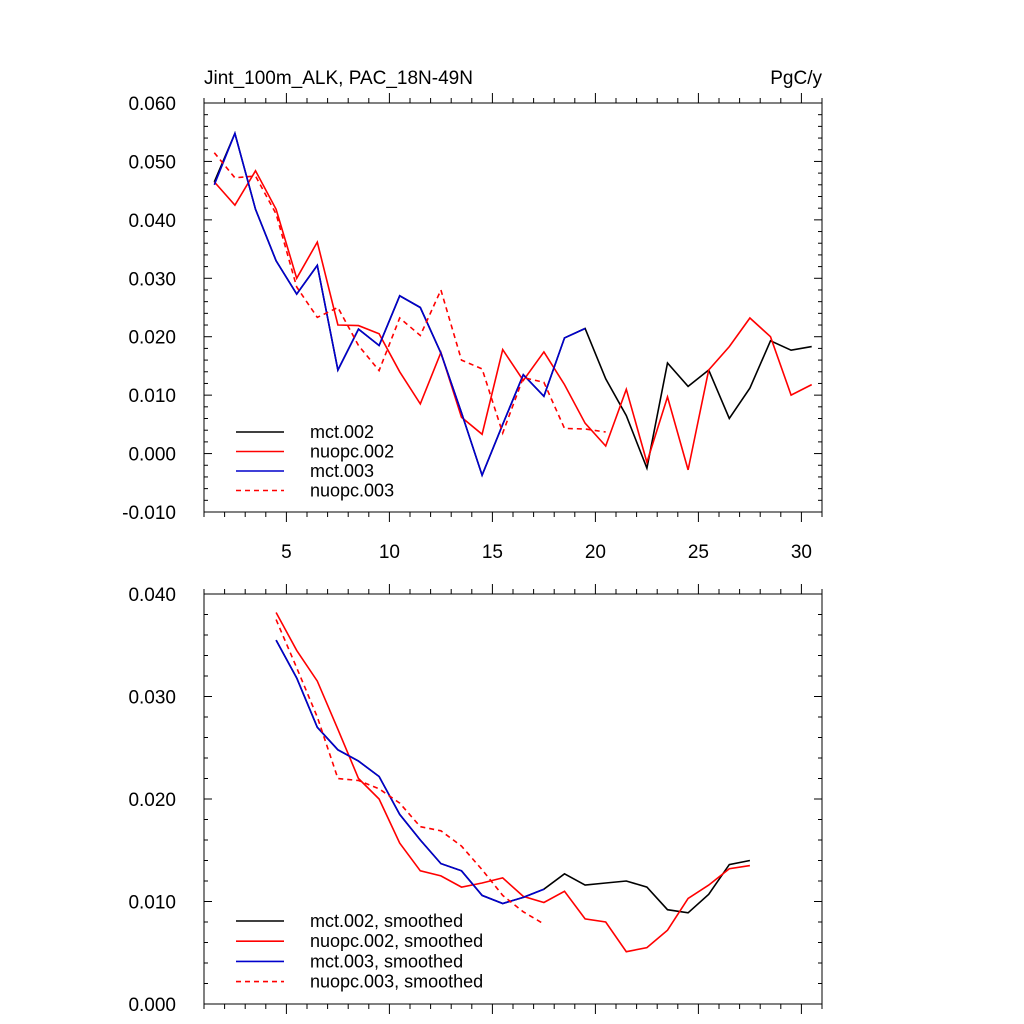 The image size is (1024, 1024). What do you see at coordinates (389, 552) in the screenshot?
I see `x-tick-label: 10` at bounding box center [389, 552].